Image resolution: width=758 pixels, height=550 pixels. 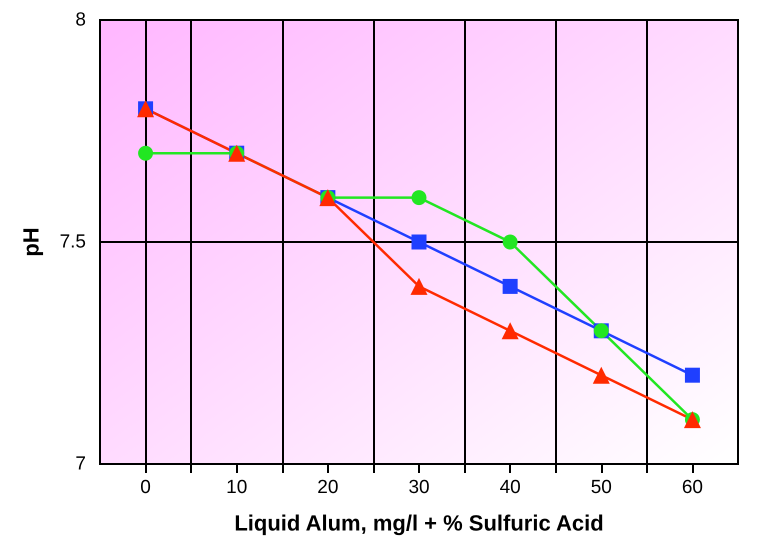 I want to click on y-tick-label: 7, so click(x=80, y=464).